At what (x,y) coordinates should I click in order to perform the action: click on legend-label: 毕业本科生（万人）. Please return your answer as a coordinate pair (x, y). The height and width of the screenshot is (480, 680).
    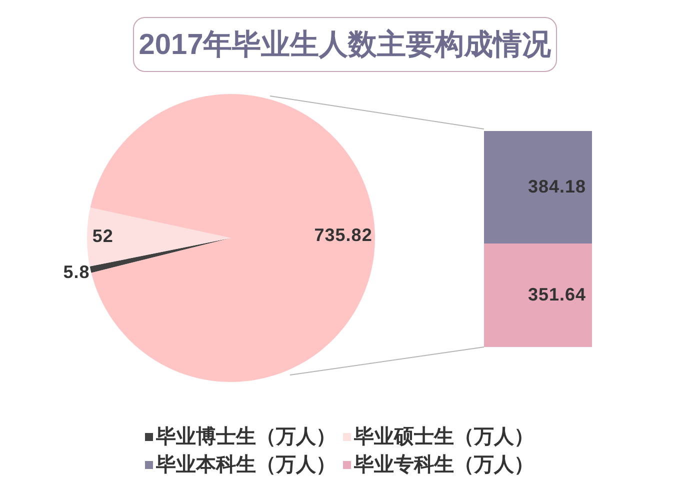
    Looking at the image, I should click on (246, 465).